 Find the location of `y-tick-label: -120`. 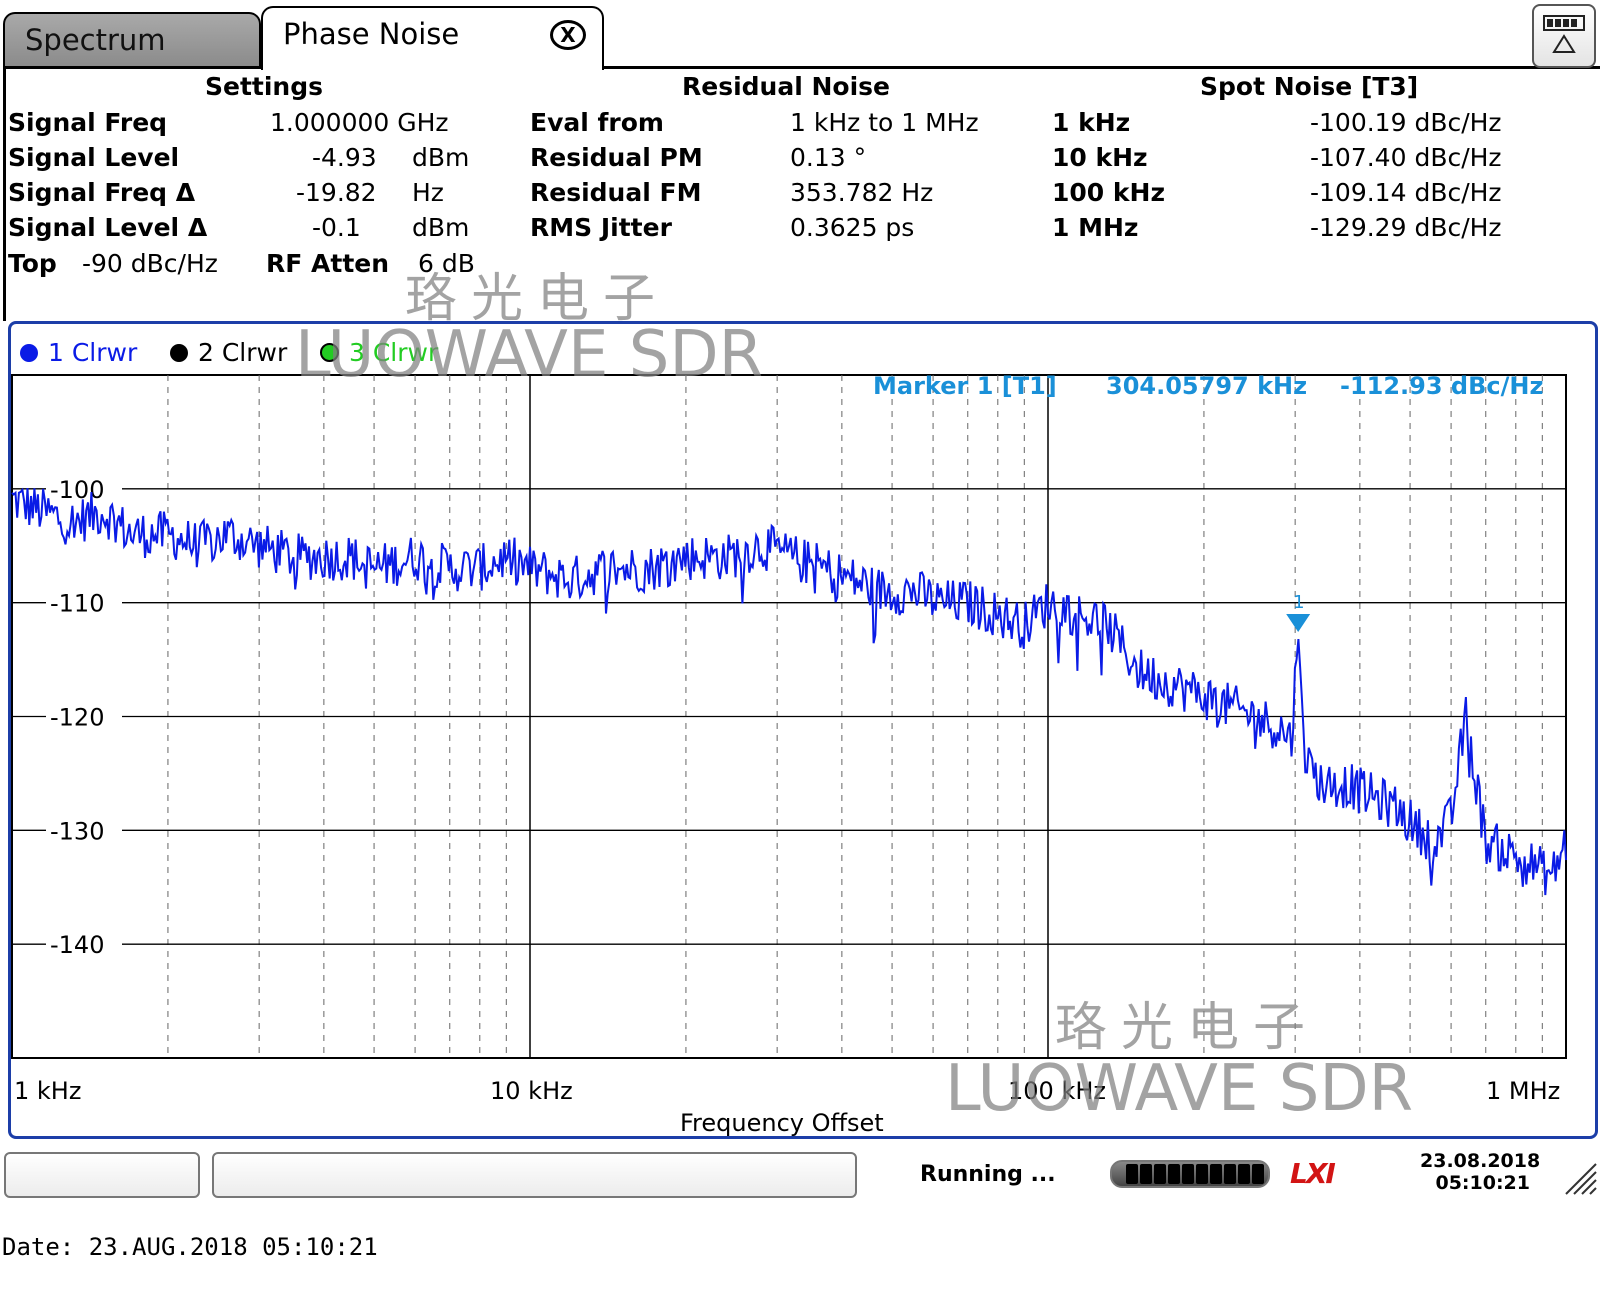

y-tick-label: -120 is located at coordinates (77, 718).